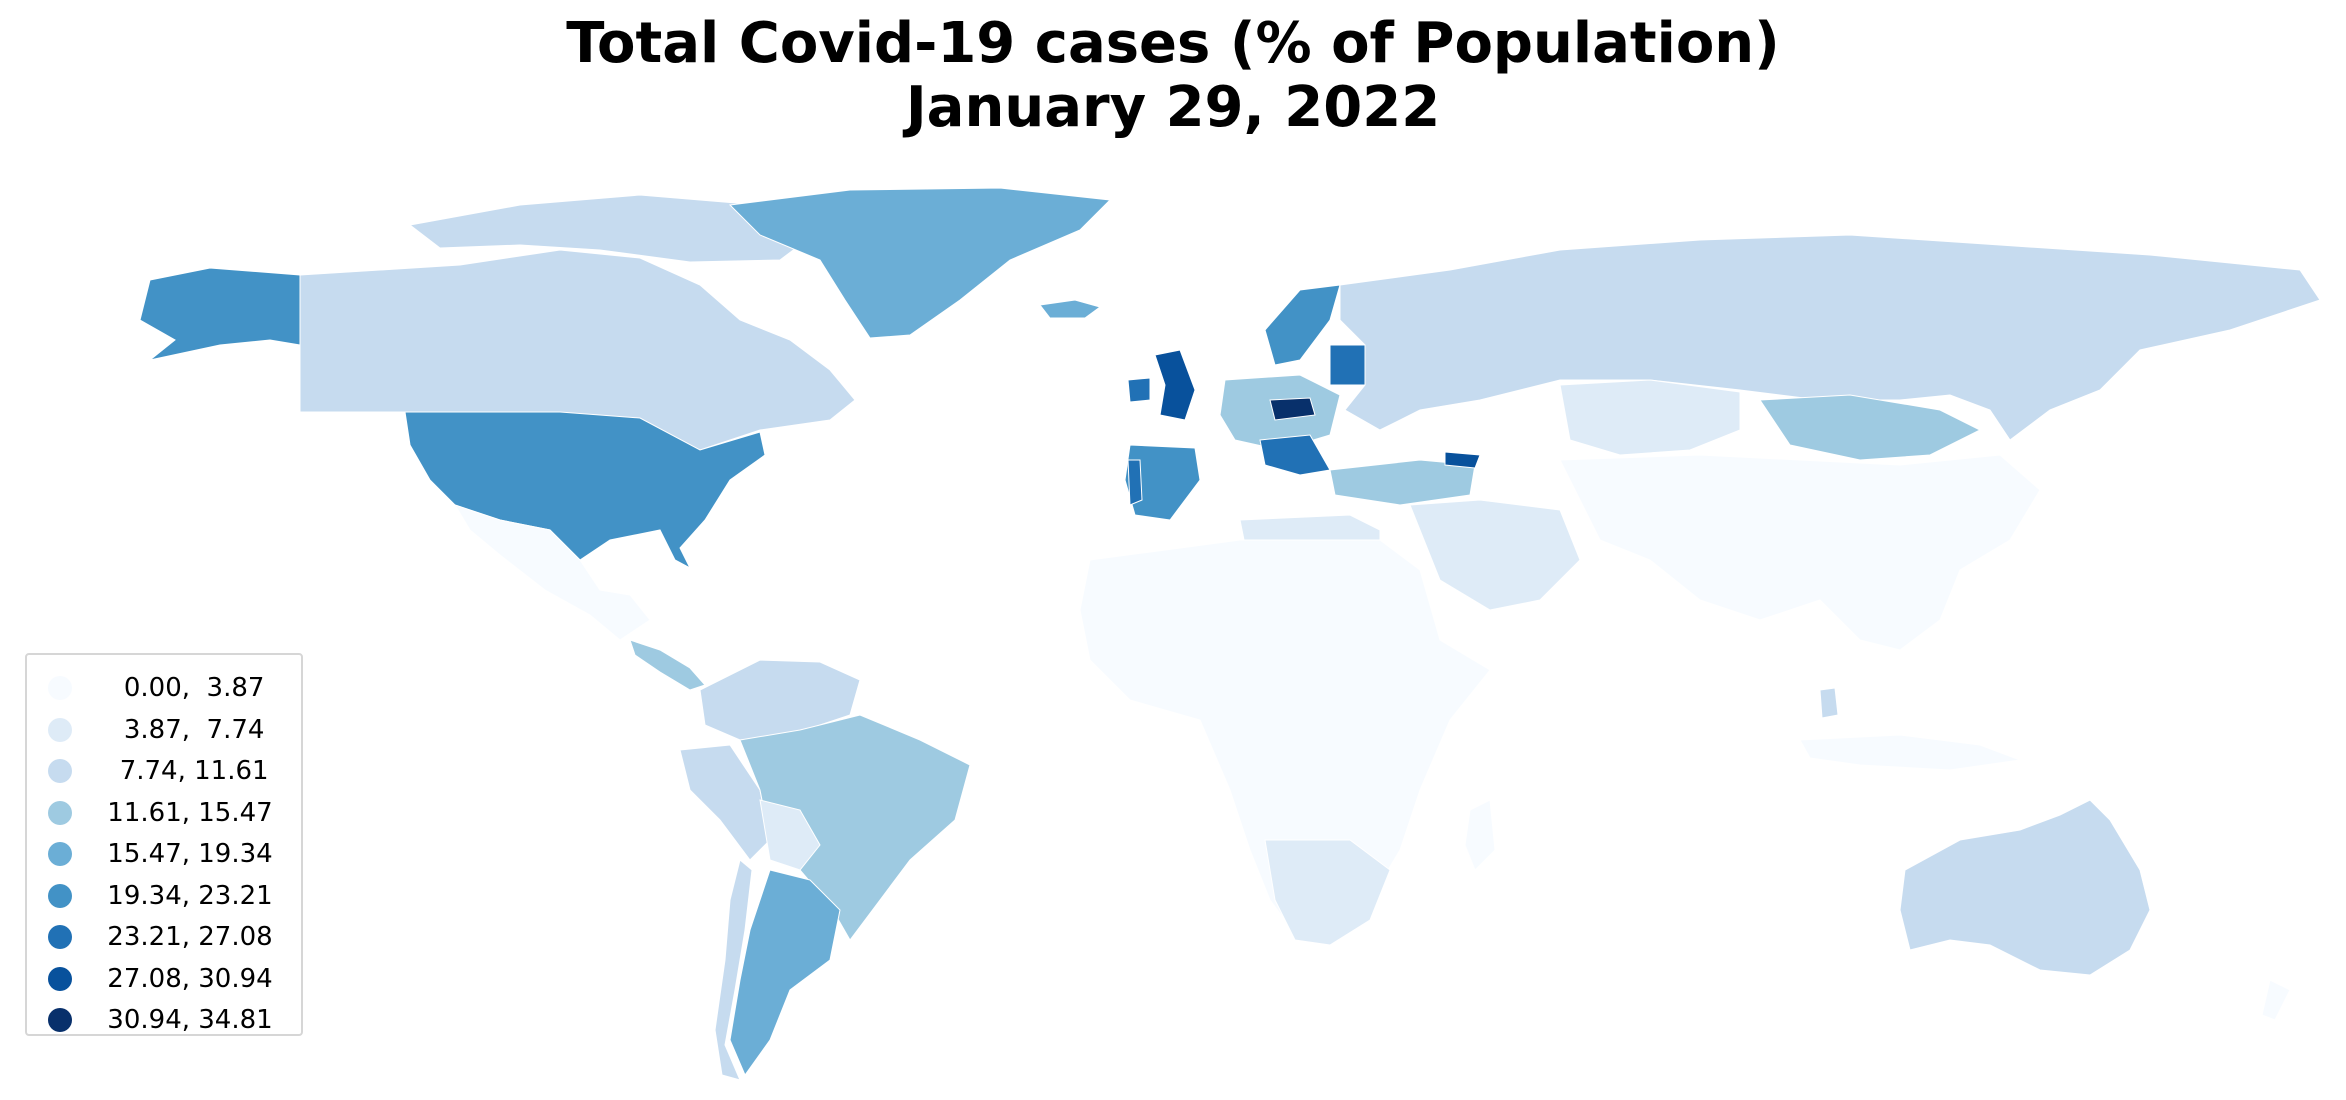 The height and width of the screenshot is (1100, 2346). Describe the element at coordinates (1829, 703) in the screenshot. I see `region-philippines` at that location.